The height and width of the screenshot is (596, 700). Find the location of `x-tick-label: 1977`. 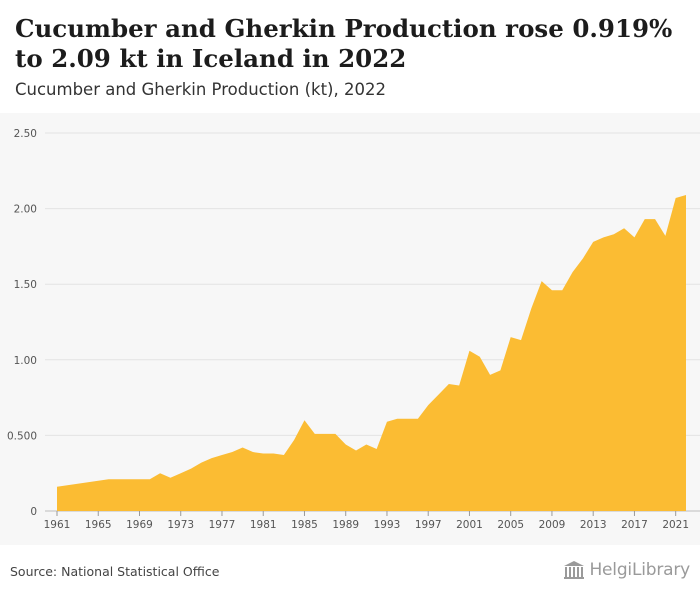

x-tick-label: 1977 is located at coordinates (222, 525).